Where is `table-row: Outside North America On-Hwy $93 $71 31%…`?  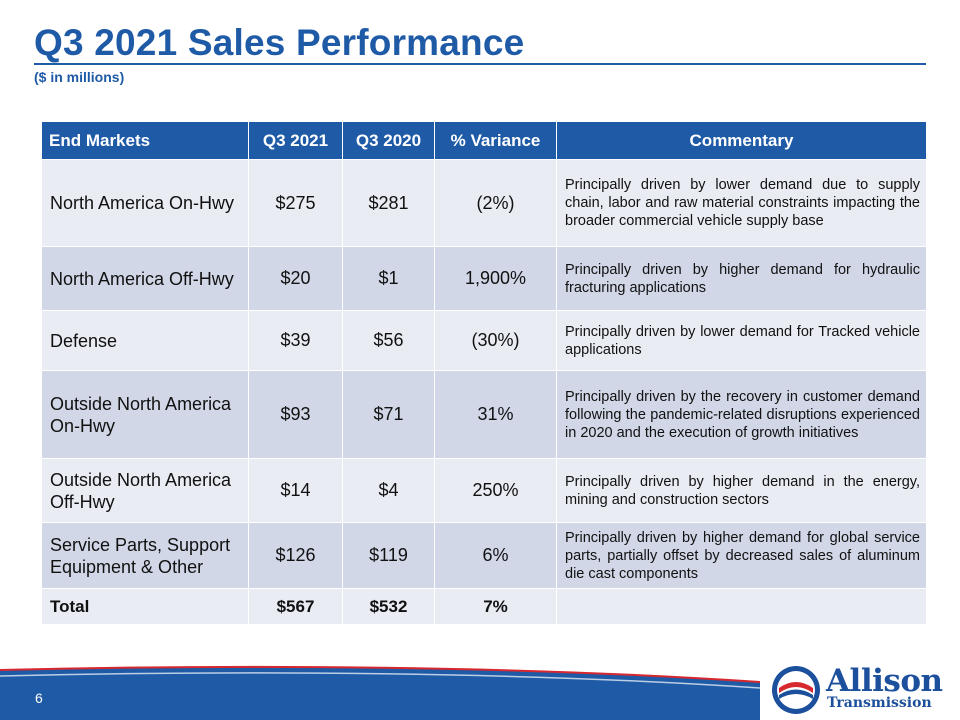 table-row: Outside North America On-Hwy $93 $71 31%… is located at coordinates (484, 414).